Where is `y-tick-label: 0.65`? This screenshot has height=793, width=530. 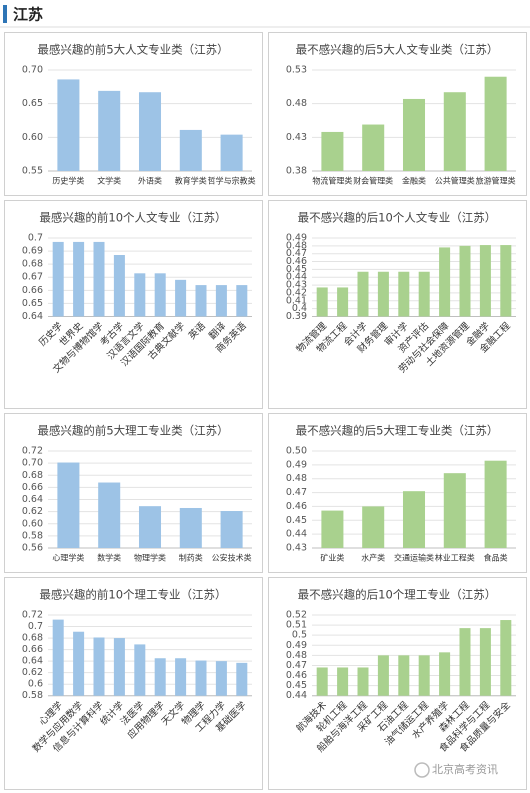
y-tick-label: 0.65 is located at coordinates (32, 103).